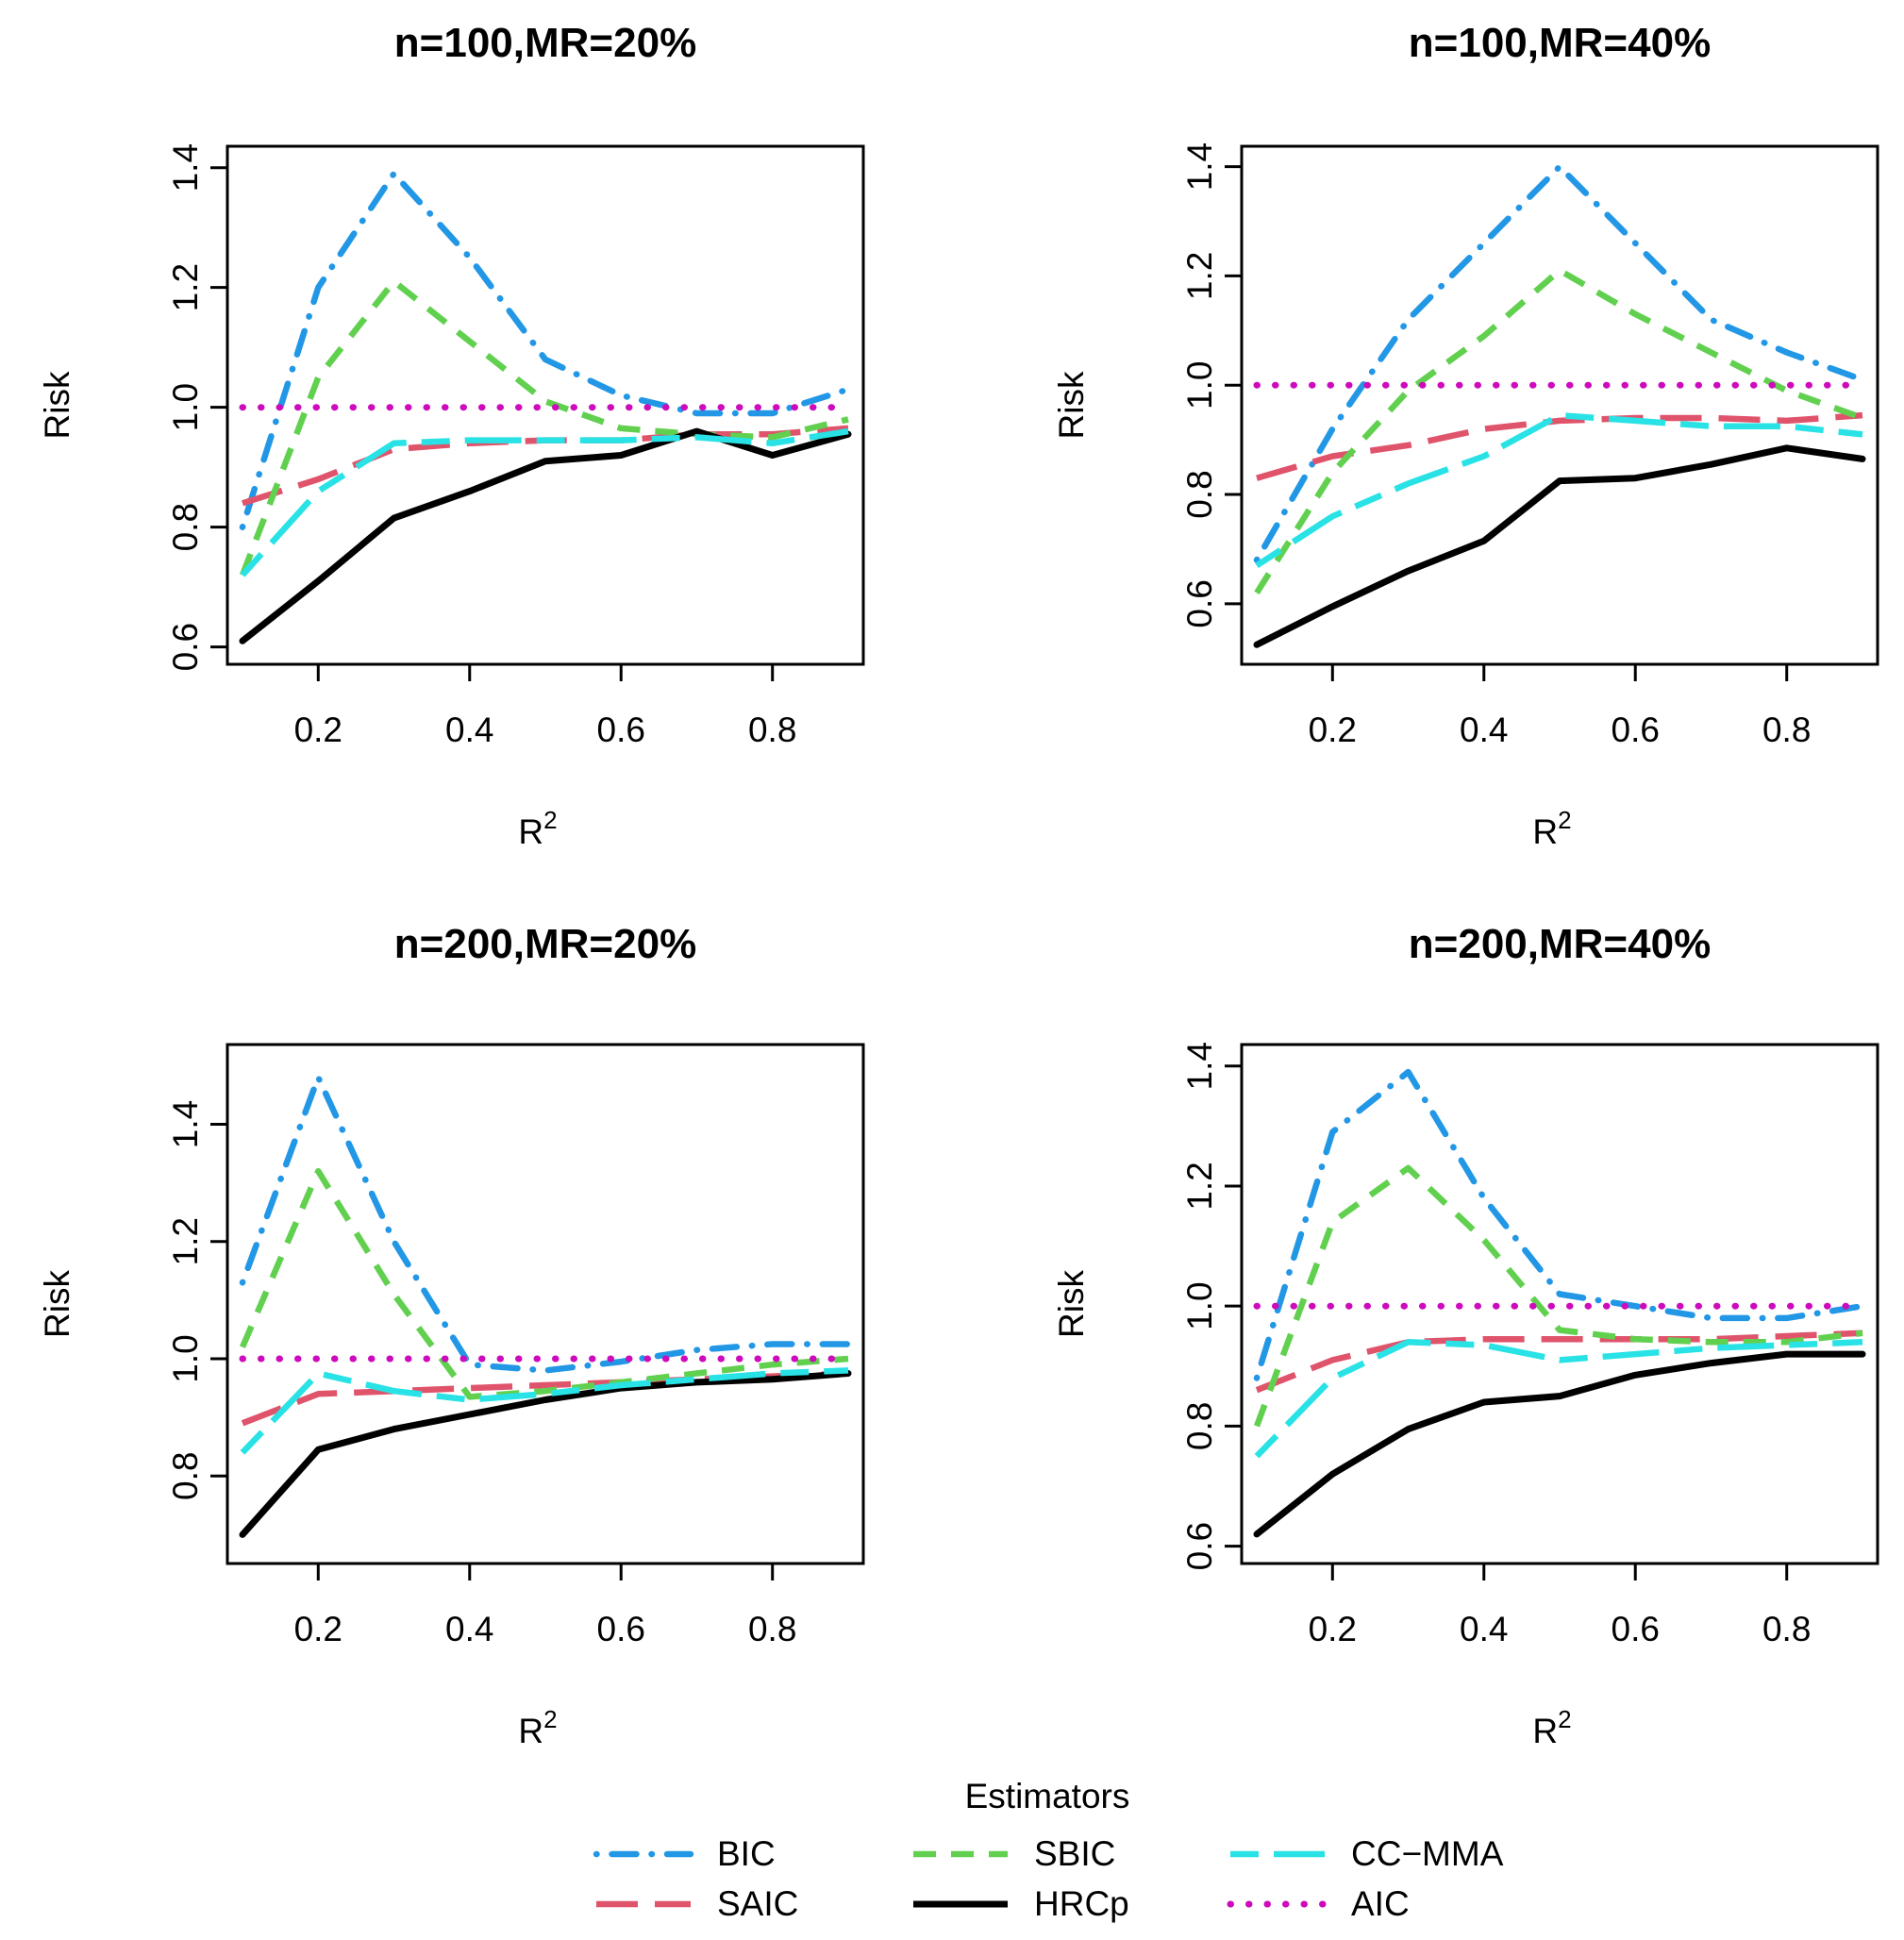 The image size is (1904, 1940). Describe the element at coordinates (545, 944) in the screenshot. I see `panel-title: n=200,MR=20%` at that location.